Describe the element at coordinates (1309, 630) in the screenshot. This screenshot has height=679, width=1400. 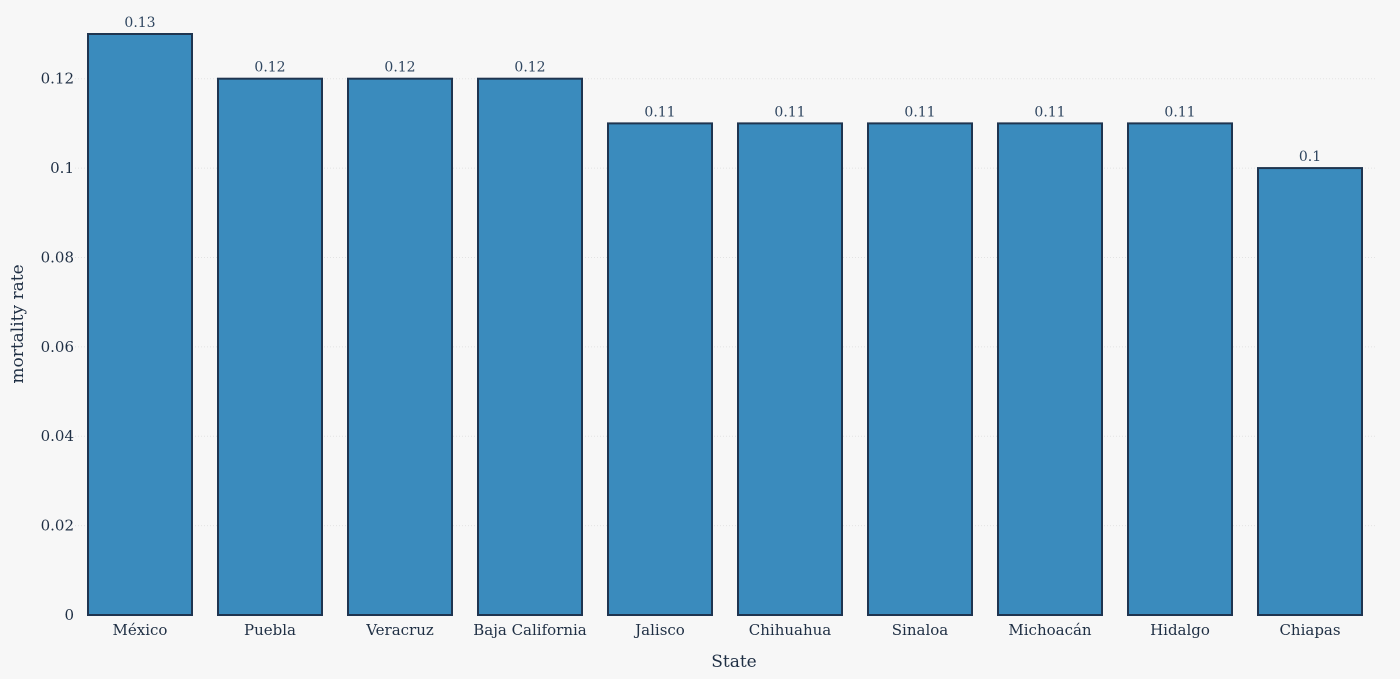
I see `x-category-label: Chiapas` at that location.